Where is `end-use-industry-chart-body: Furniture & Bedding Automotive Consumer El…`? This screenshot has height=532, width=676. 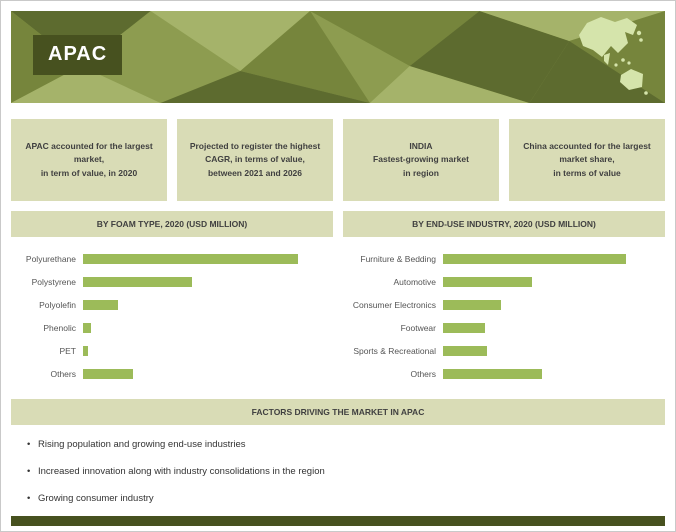 end-use-industry-chart-body: Furniture & Bedding Automotive Consumer El… is located at coordinates (504, 311).